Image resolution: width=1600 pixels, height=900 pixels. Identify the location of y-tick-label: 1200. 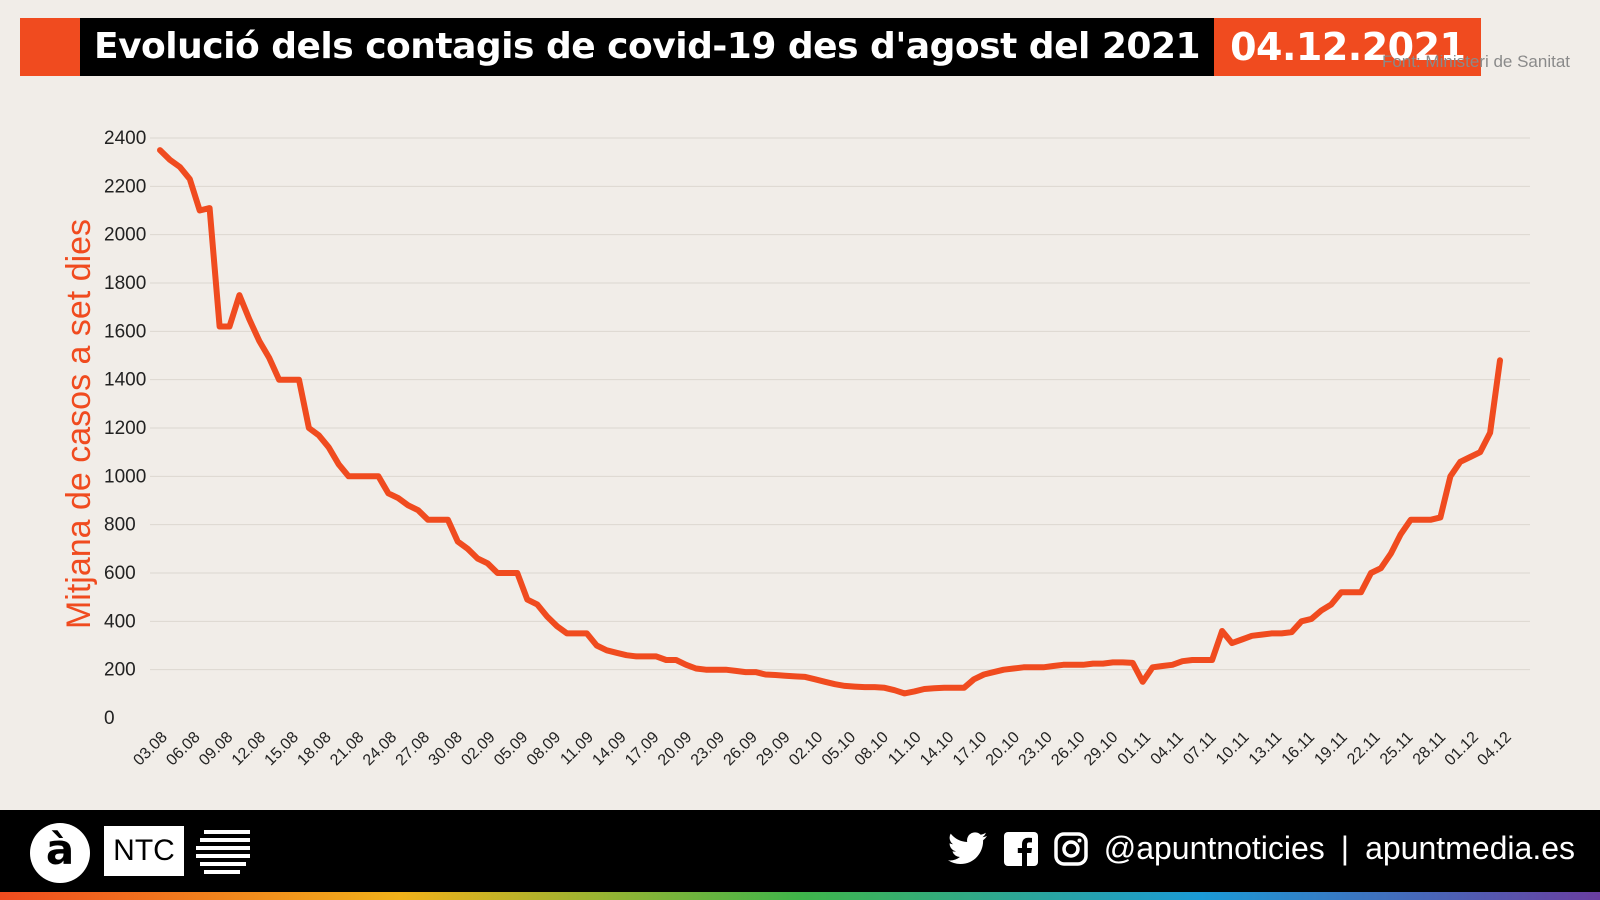
(125, 428).